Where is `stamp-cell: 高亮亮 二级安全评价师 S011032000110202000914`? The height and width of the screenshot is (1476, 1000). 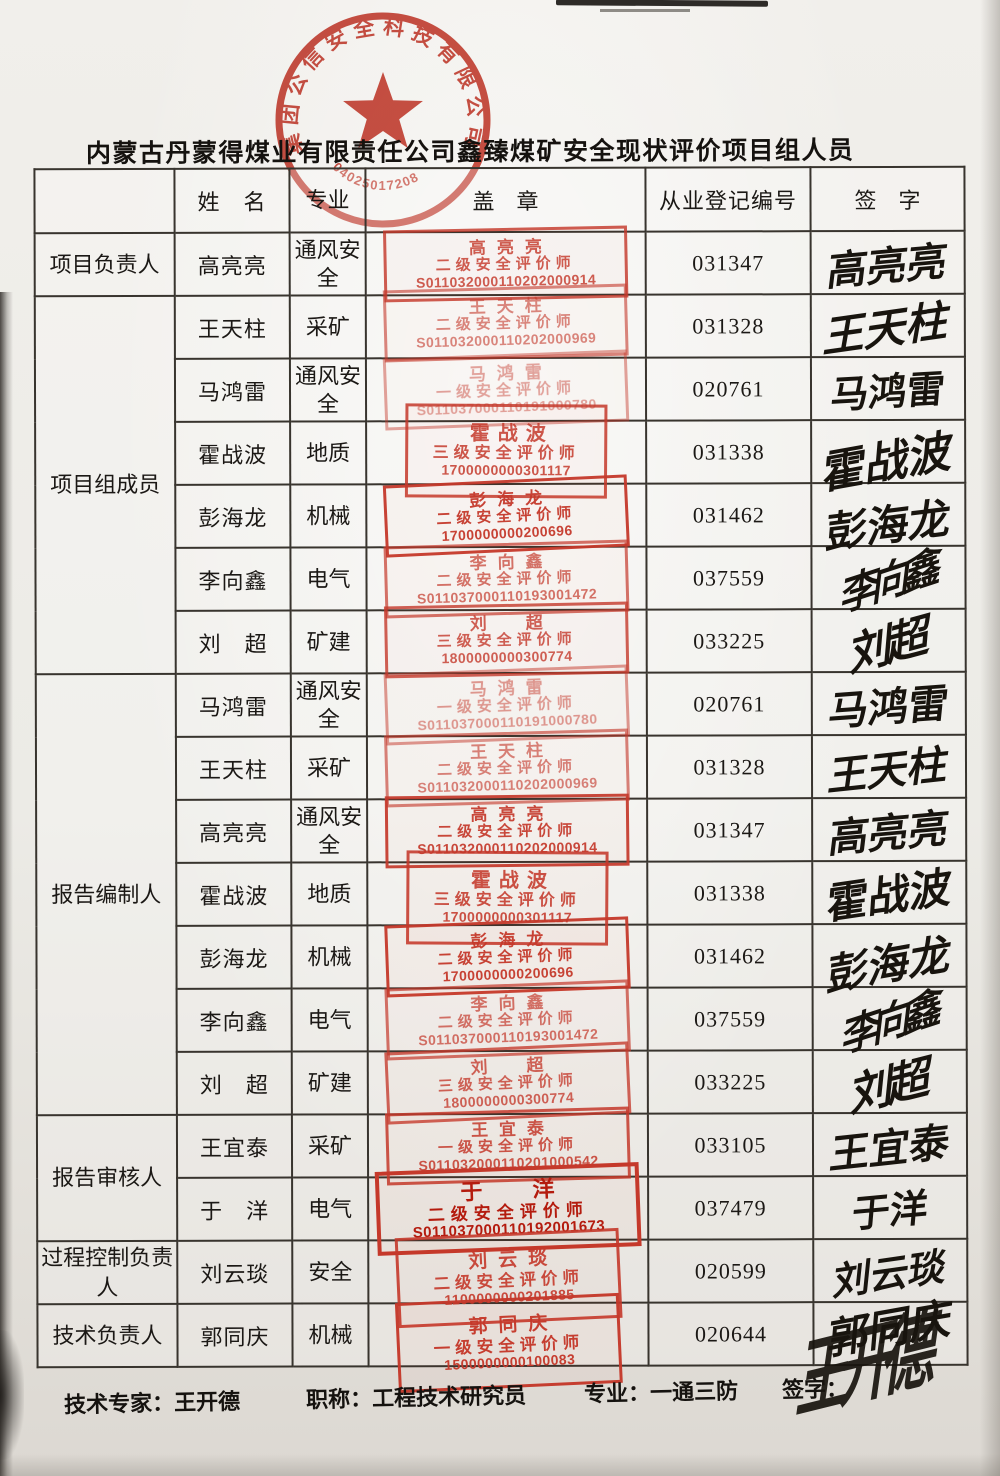 stamp-cell: 高亮亮 二级安全评价师 S011032000110202000914 is located at coordinates (505, 263).